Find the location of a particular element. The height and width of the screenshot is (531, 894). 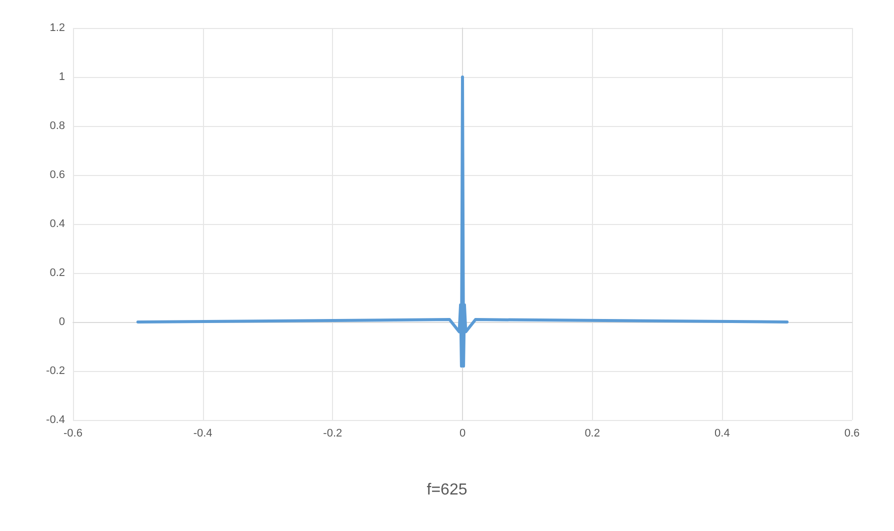

y-tick-label: 0.4 is located at coordinates (57, 224).